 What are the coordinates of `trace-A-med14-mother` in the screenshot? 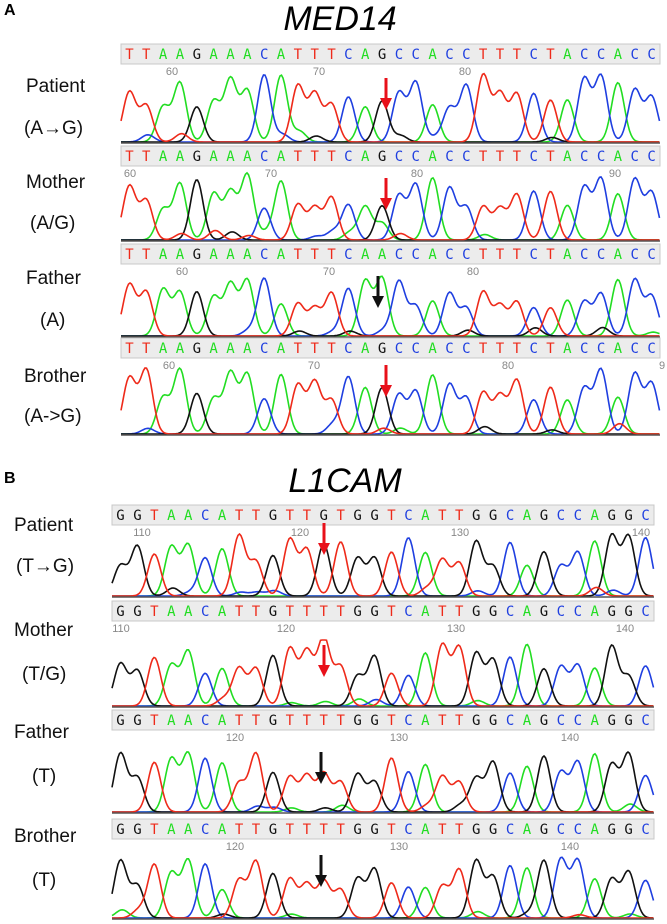 It's located at (390, 206).